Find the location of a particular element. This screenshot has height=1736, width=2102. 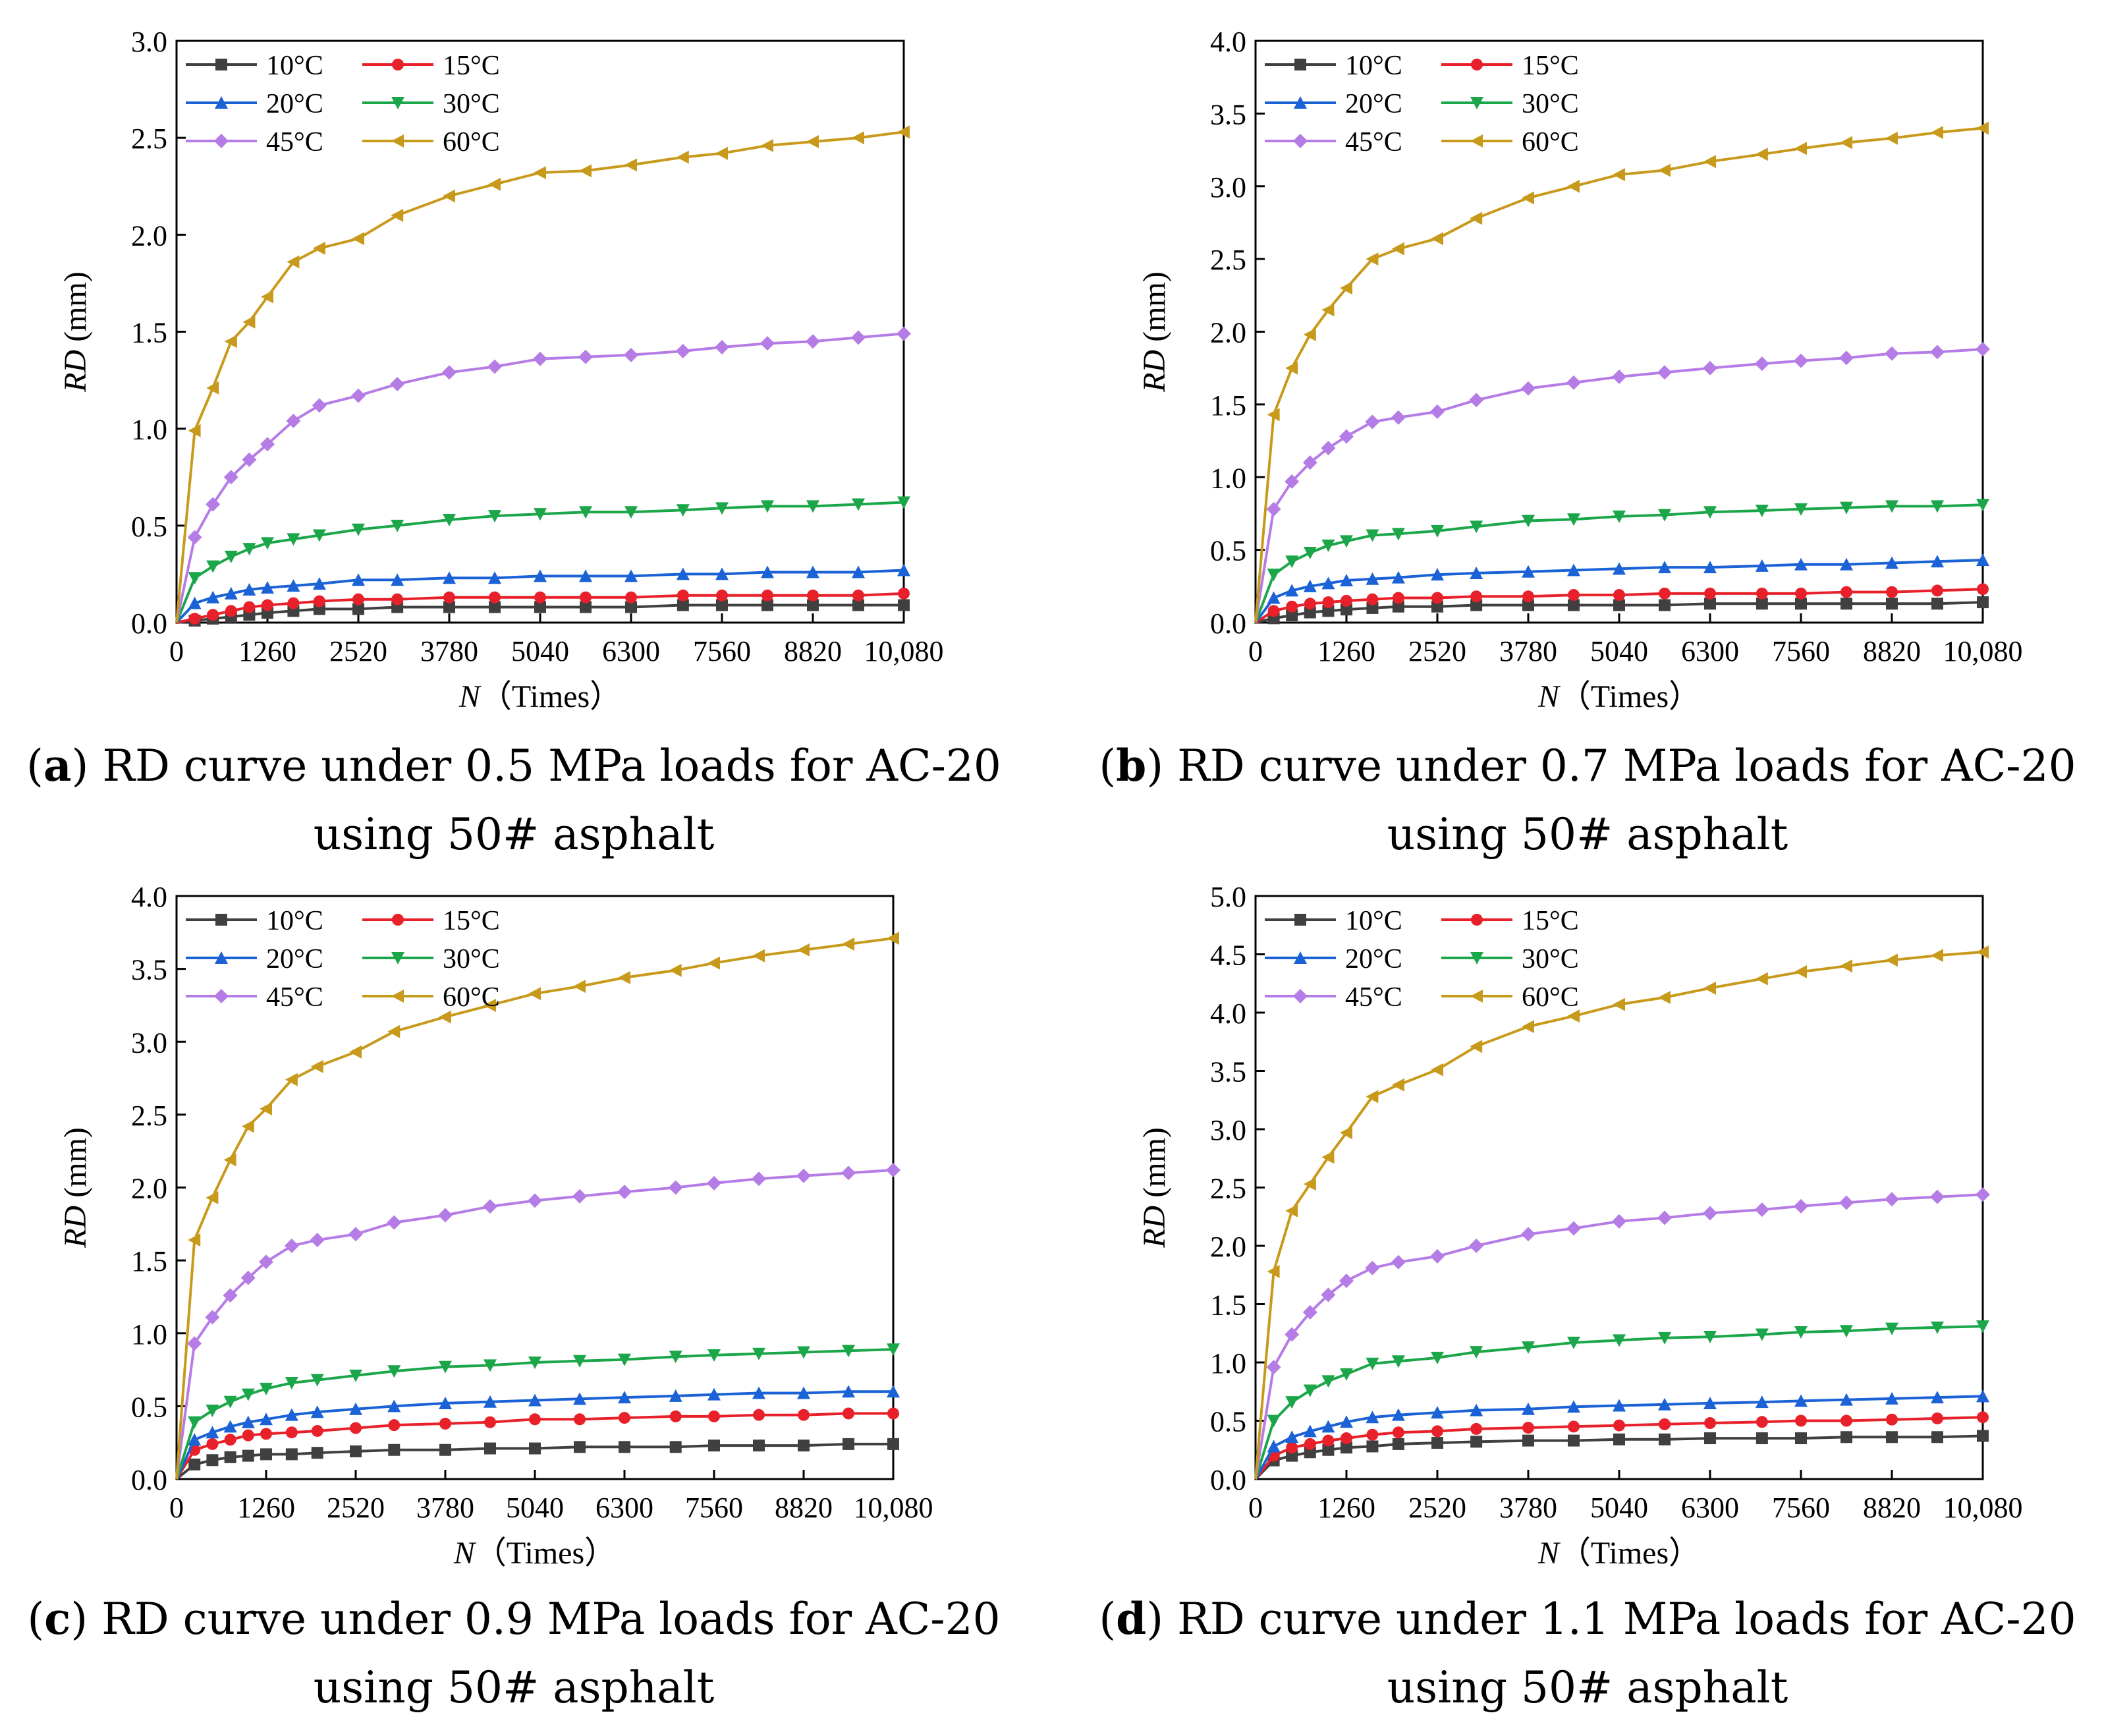

series-30C is located at coordinates (1621, 561).